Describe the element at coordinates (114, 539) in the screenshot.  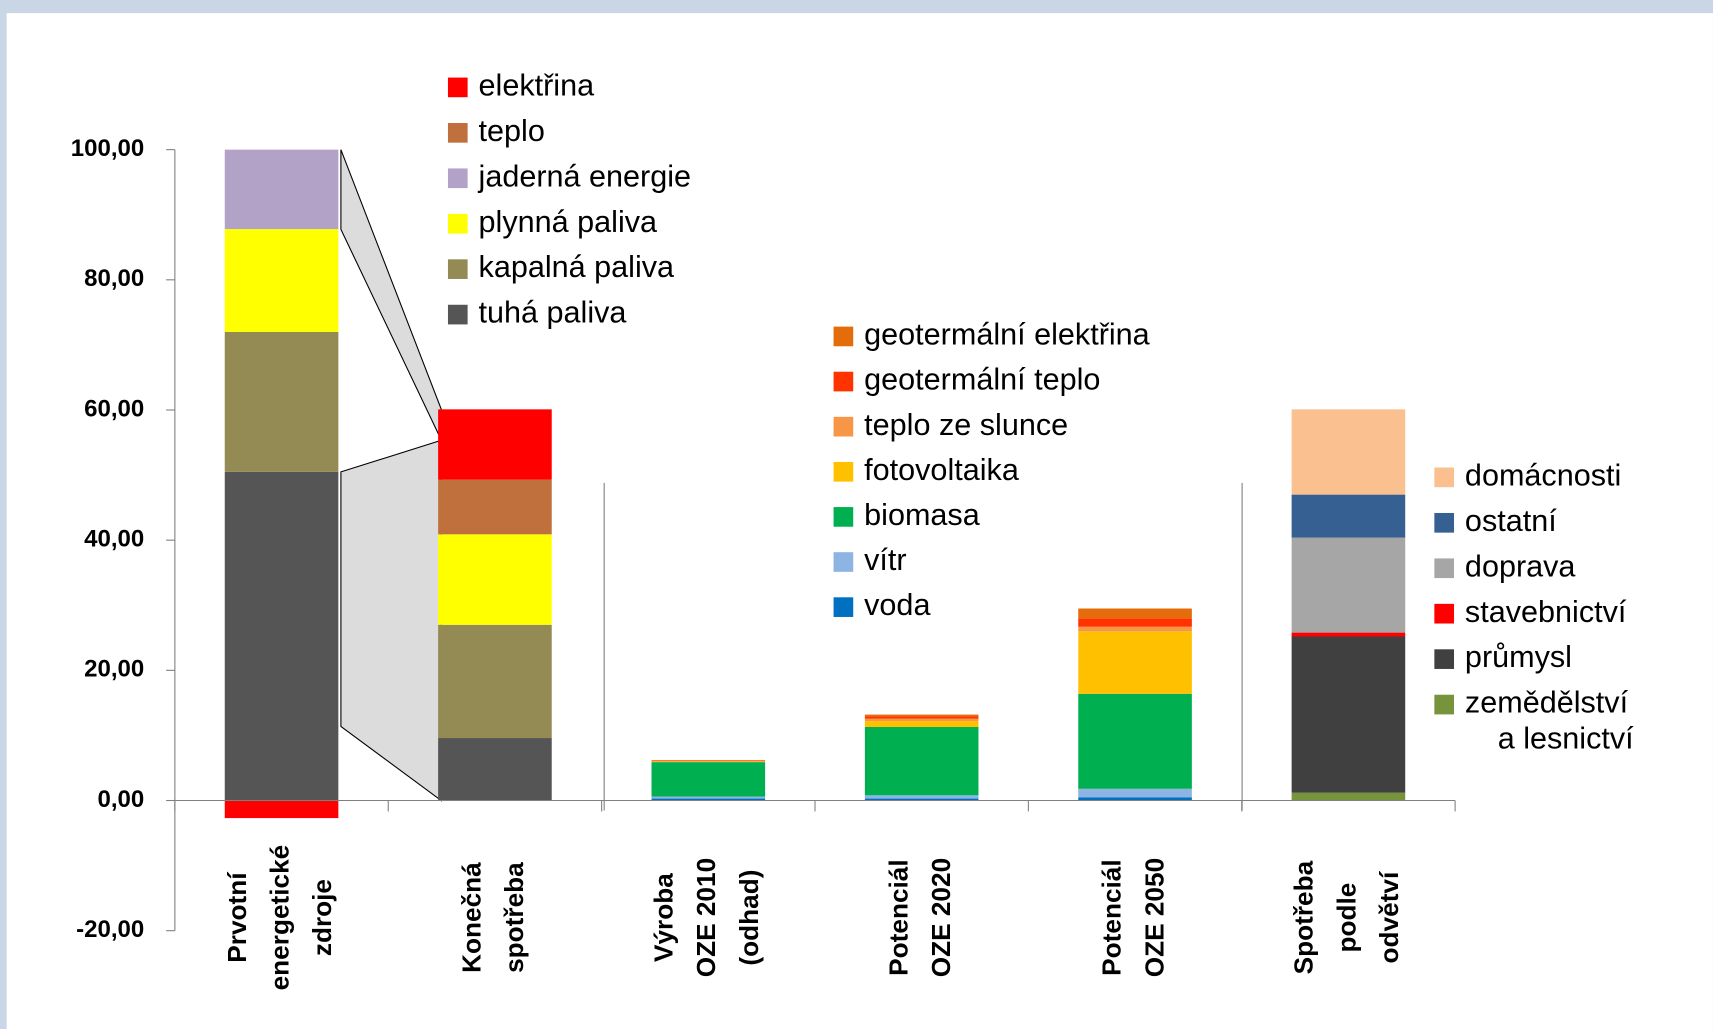
I see `y-tick-label: 40,00` at that location.